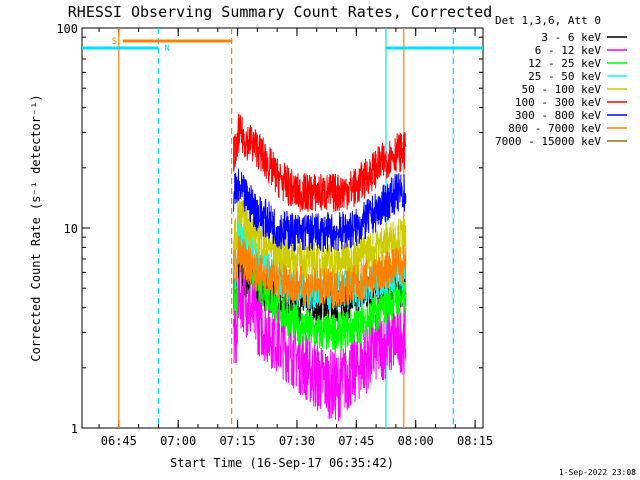 The width and height of the screenshot is (640, 480). Describe the element at coordinates (558, 115) in the screenshot. I see `legend-label: 300 - 800 keV` at that location.